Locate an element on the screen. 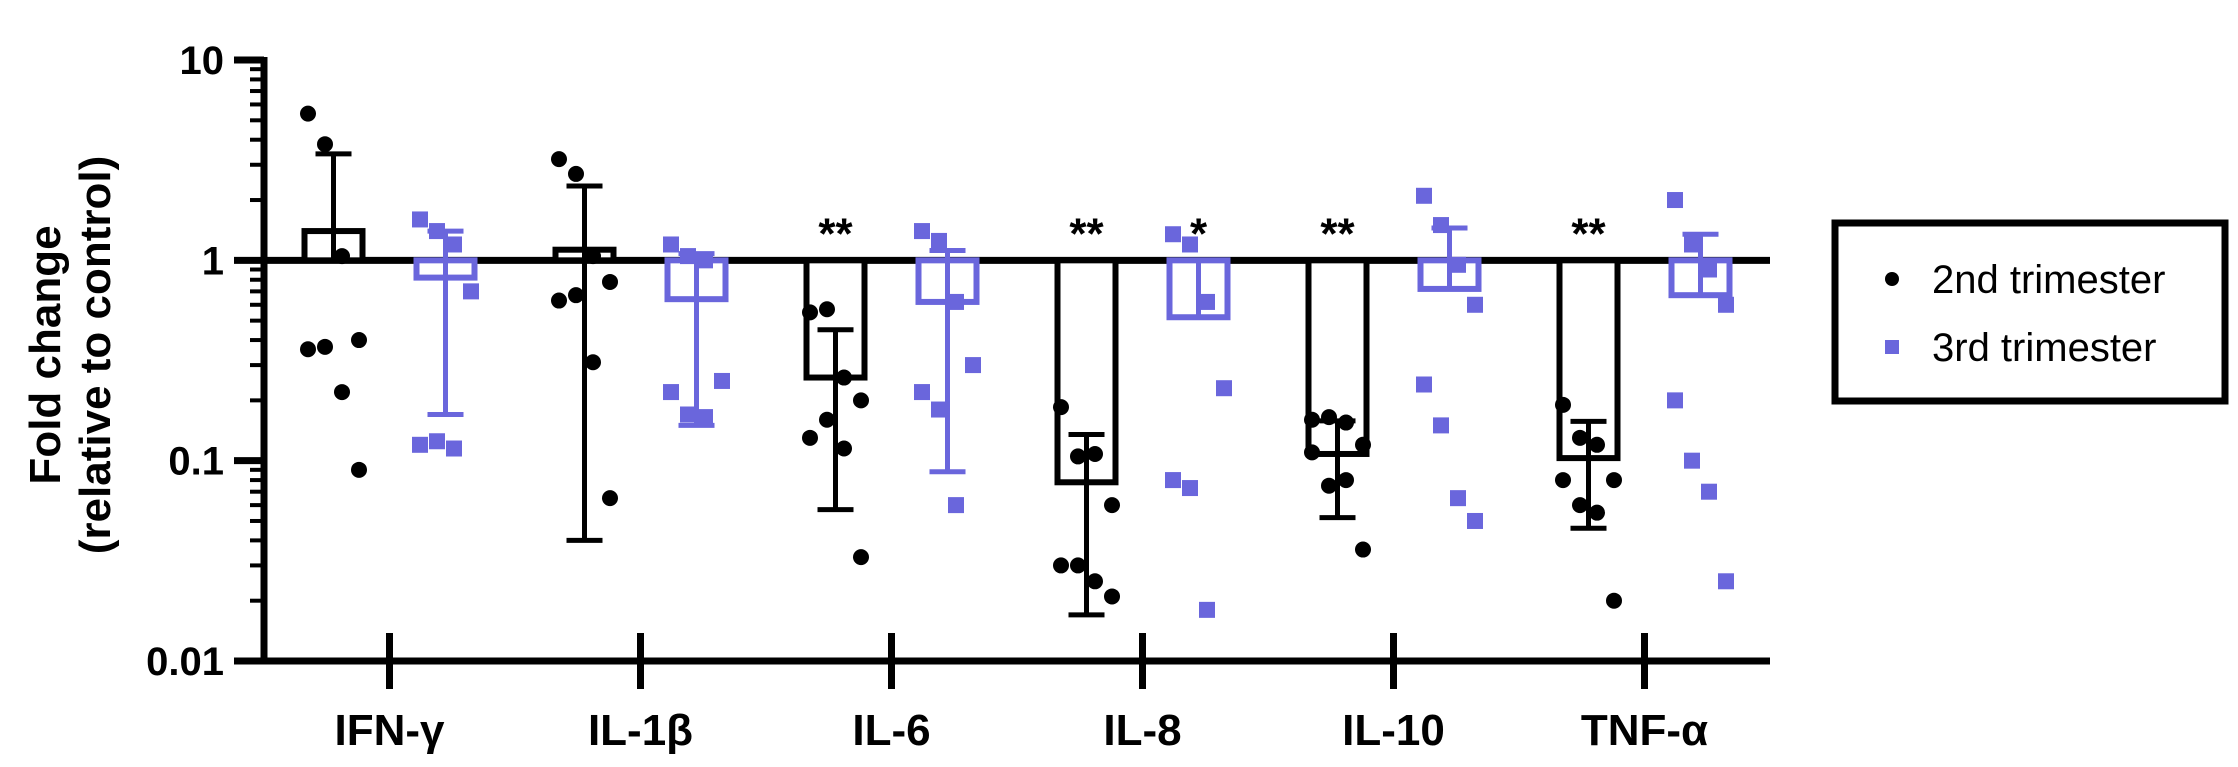 The image size is (2238, 767). legend-marker-2nd-trimester is located at coordinates (1892, 279).